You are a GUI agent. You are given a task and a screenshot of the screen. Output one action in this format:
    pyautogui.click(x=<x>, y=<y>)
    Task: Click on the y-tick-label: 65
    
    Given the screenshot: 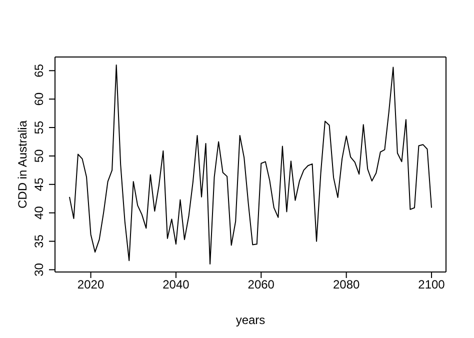 What is the action you would take?
    pyautogui.click(x=39, y=71)
    